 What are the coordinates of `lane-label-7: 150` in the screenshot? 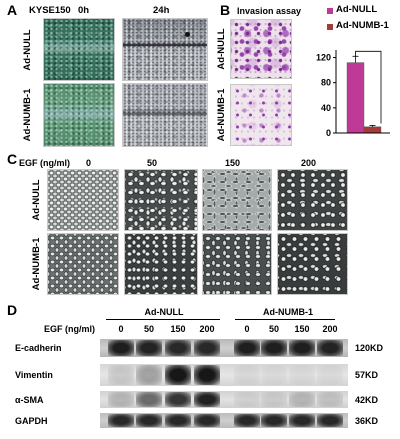 It's located at (302, 329).